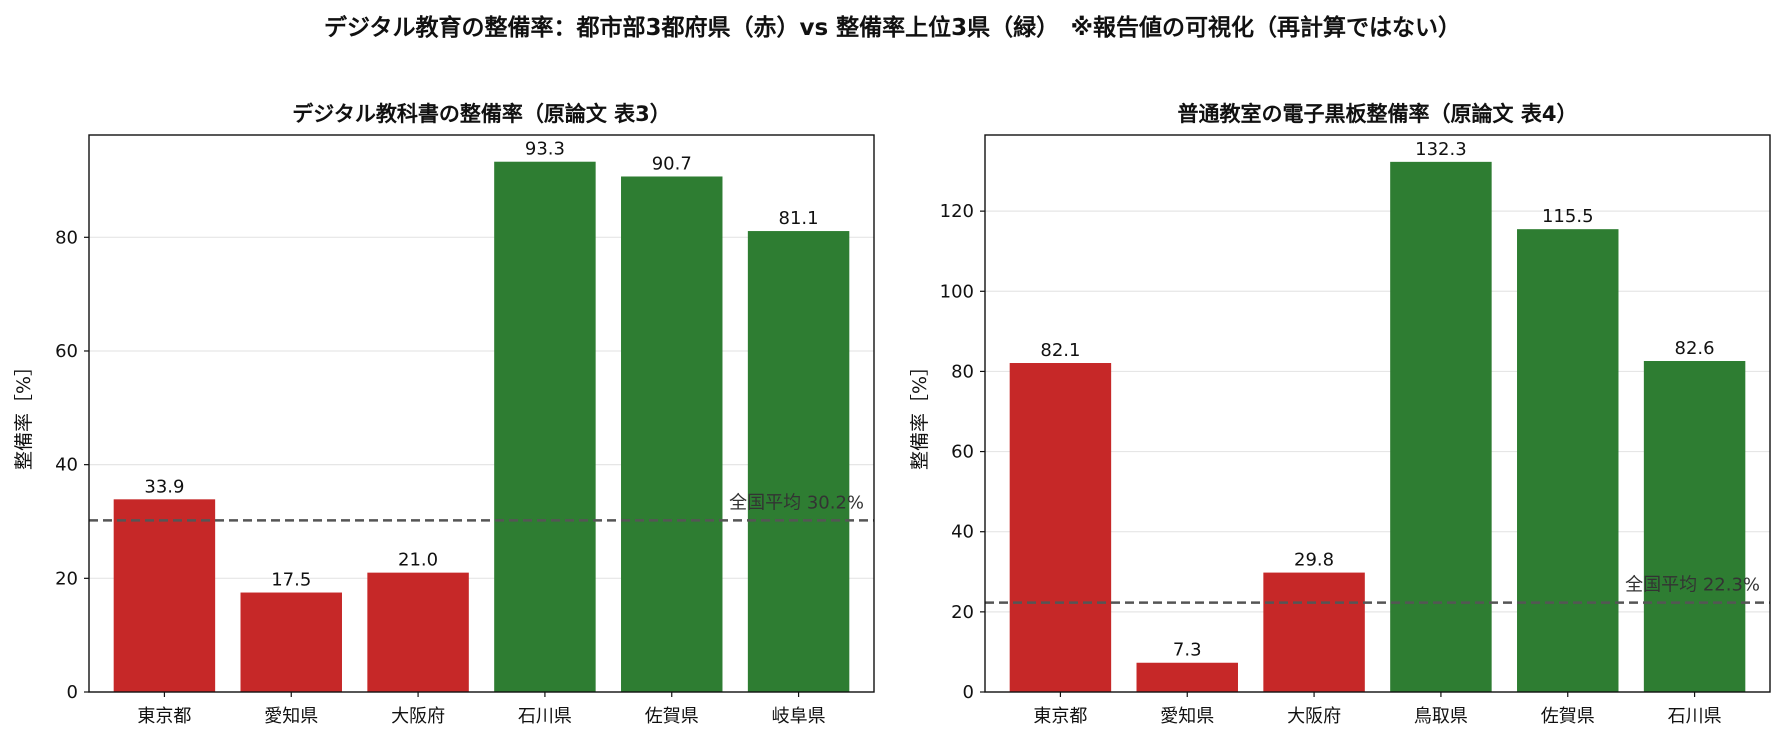 The height and width of the screenshot is (742, 1785). Describe the element at coordinates (1314, 560) in the screenshot. I see `bar-value-label: 29.8` at that location.